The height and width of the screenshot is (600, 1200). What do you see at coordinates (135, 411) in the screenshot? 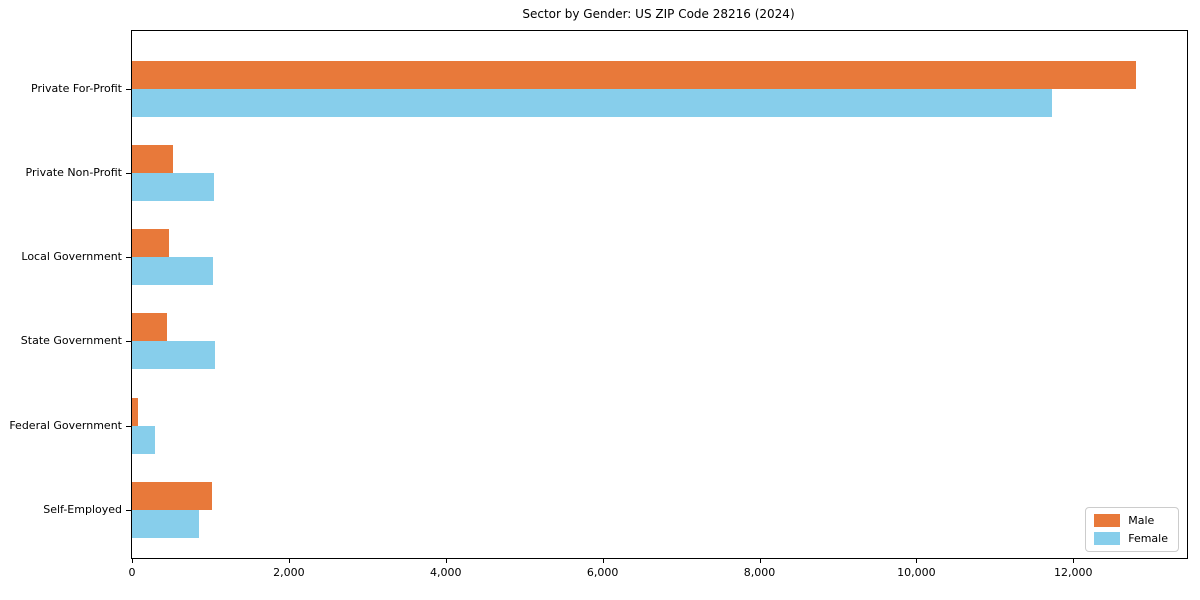
I see `bar-male-federal-government` at bounding box center [135, 411].